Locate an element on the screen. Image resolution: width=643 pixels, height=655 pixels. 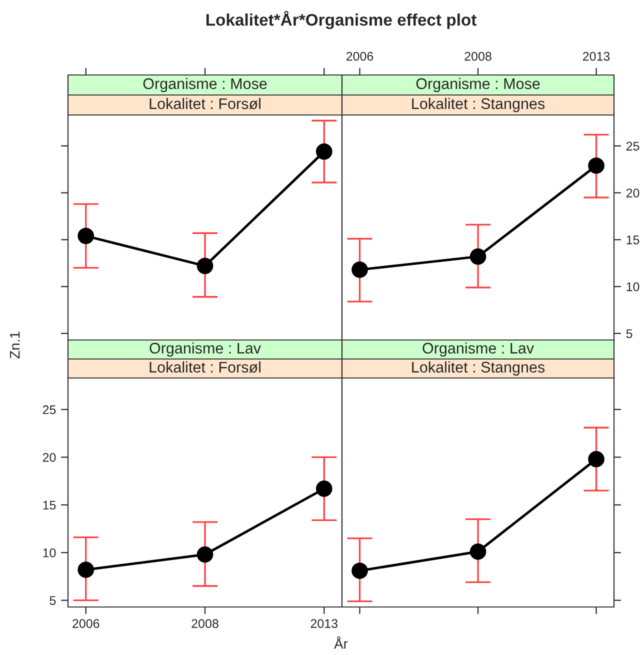
y-axis-title: Zn.1 is located at coordinates (15, 345).